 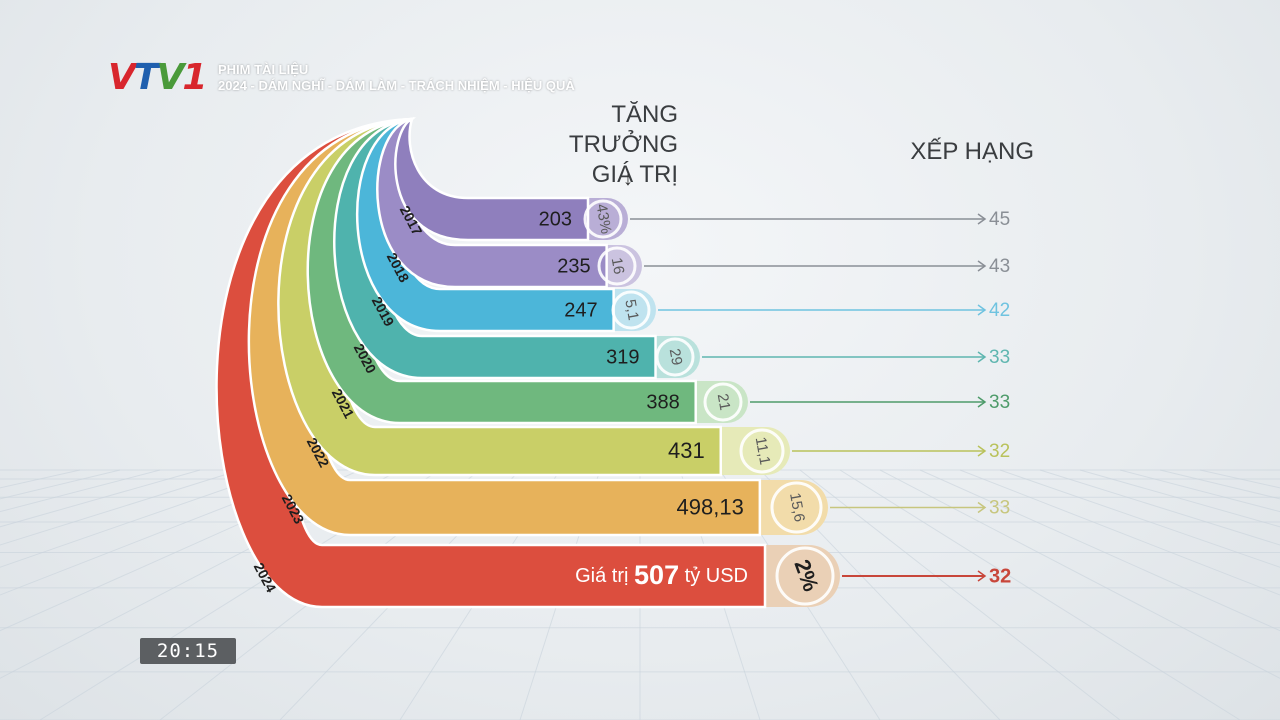 I want to click on rank-arrowhead-2018, so click(x=982, y=266).